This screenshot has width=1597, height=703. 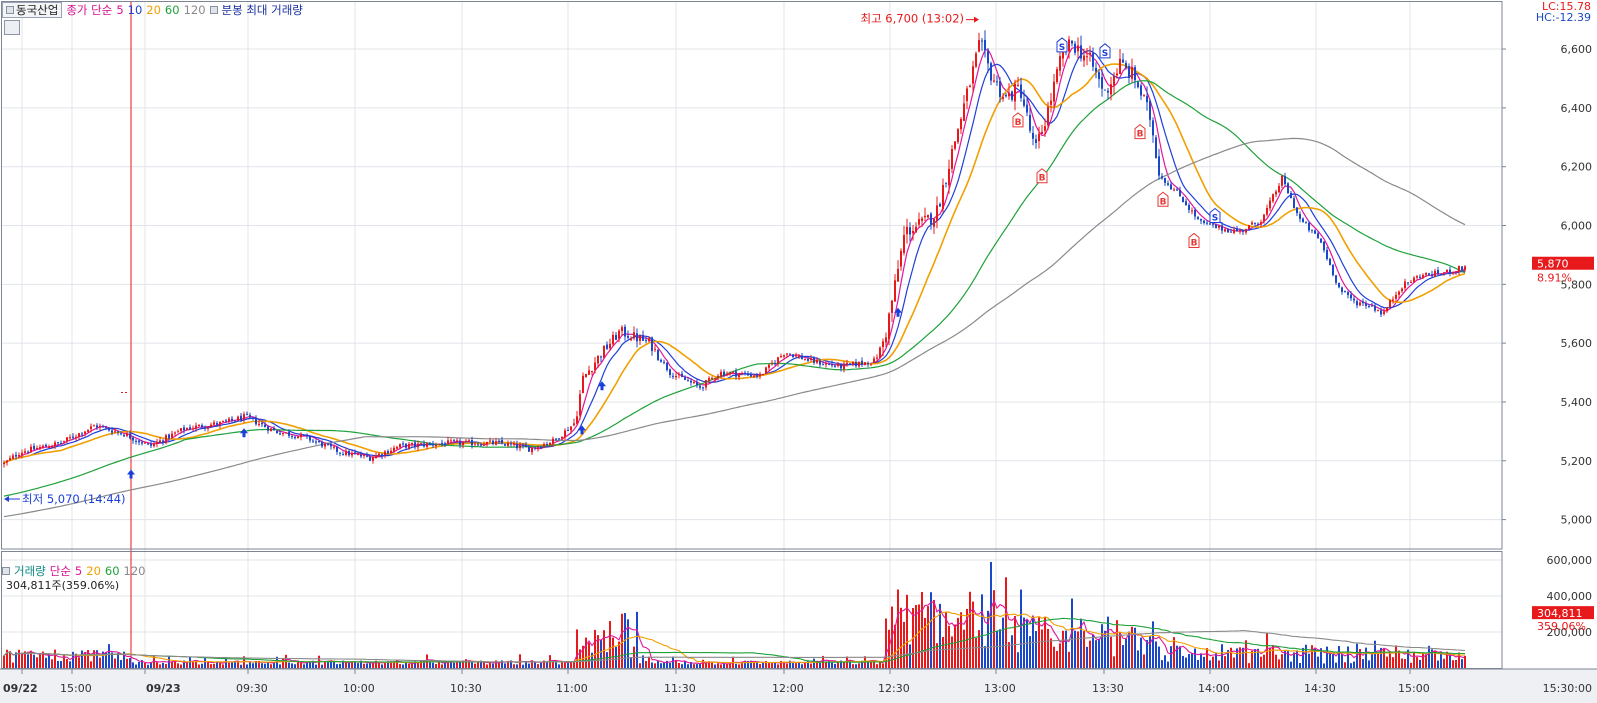 I want to click on volume-ma-label: 단순, so click(x=60, y=571).